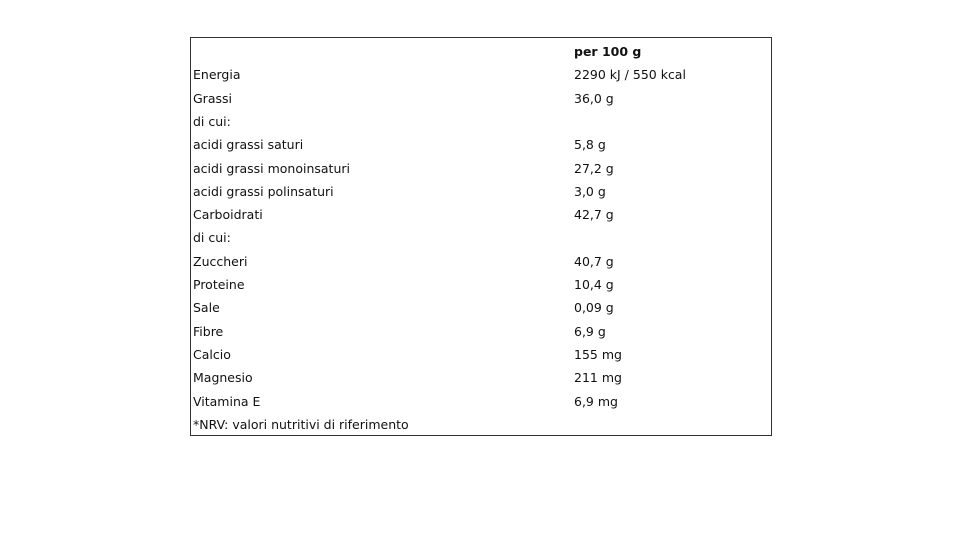 The image size is (960, 540). What do you see at coordinates (217, 75) in the screenshot?
I see `row-label: Energia` at bounding box center [217, 75].